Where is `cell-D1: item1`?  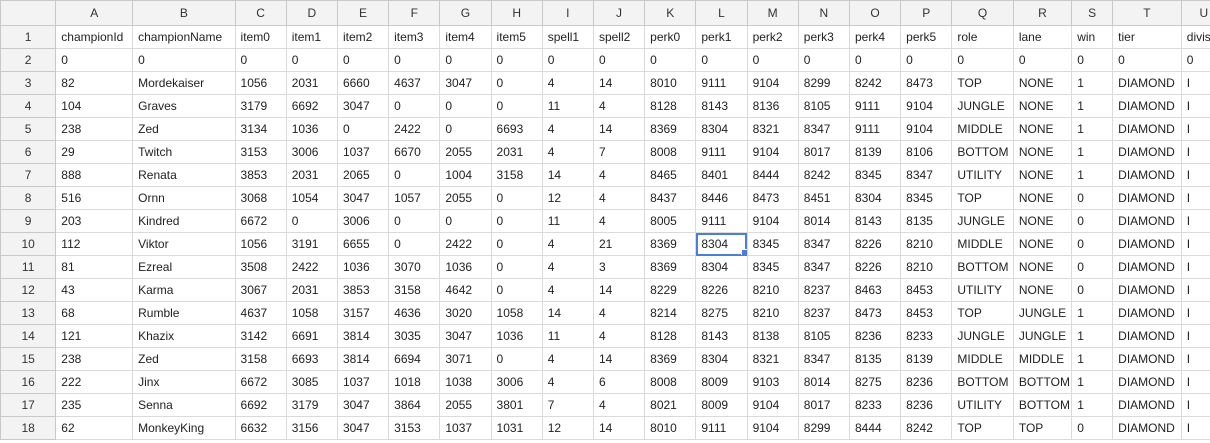 cell-D1: item1 is located at coordinates (311, 37).